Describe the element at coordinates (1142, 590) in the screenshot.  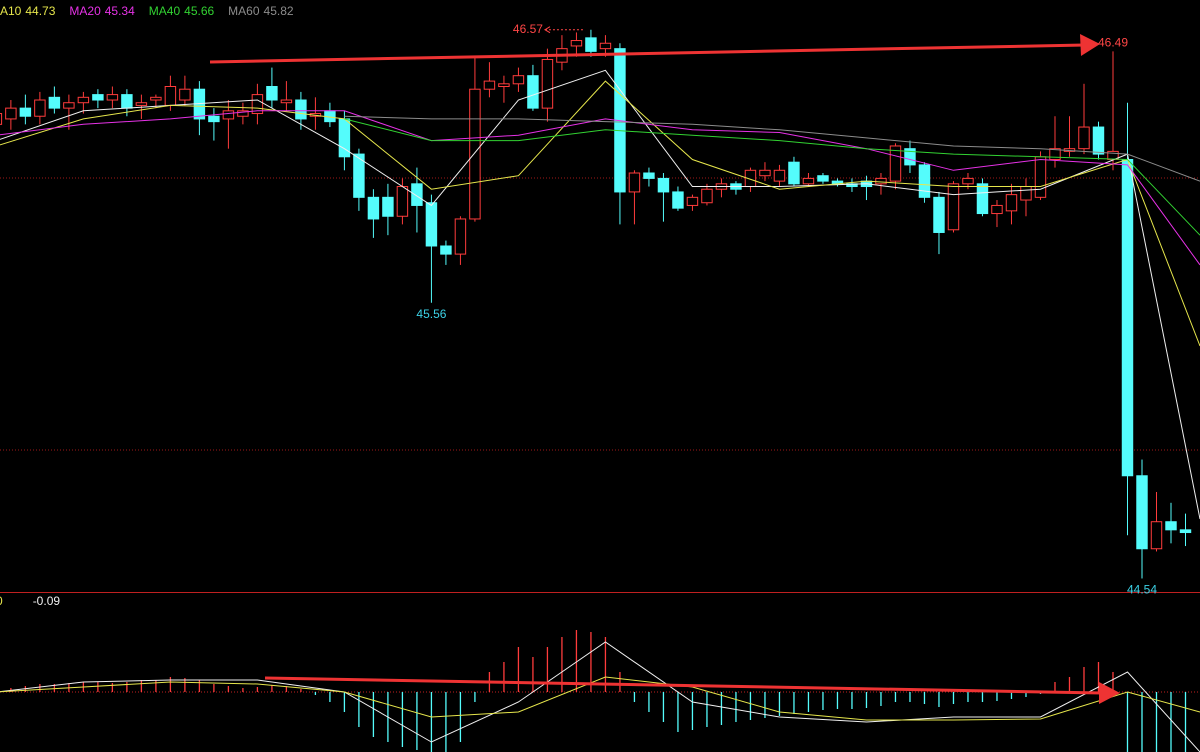
I see `price-annotation: 44.54` at that location.